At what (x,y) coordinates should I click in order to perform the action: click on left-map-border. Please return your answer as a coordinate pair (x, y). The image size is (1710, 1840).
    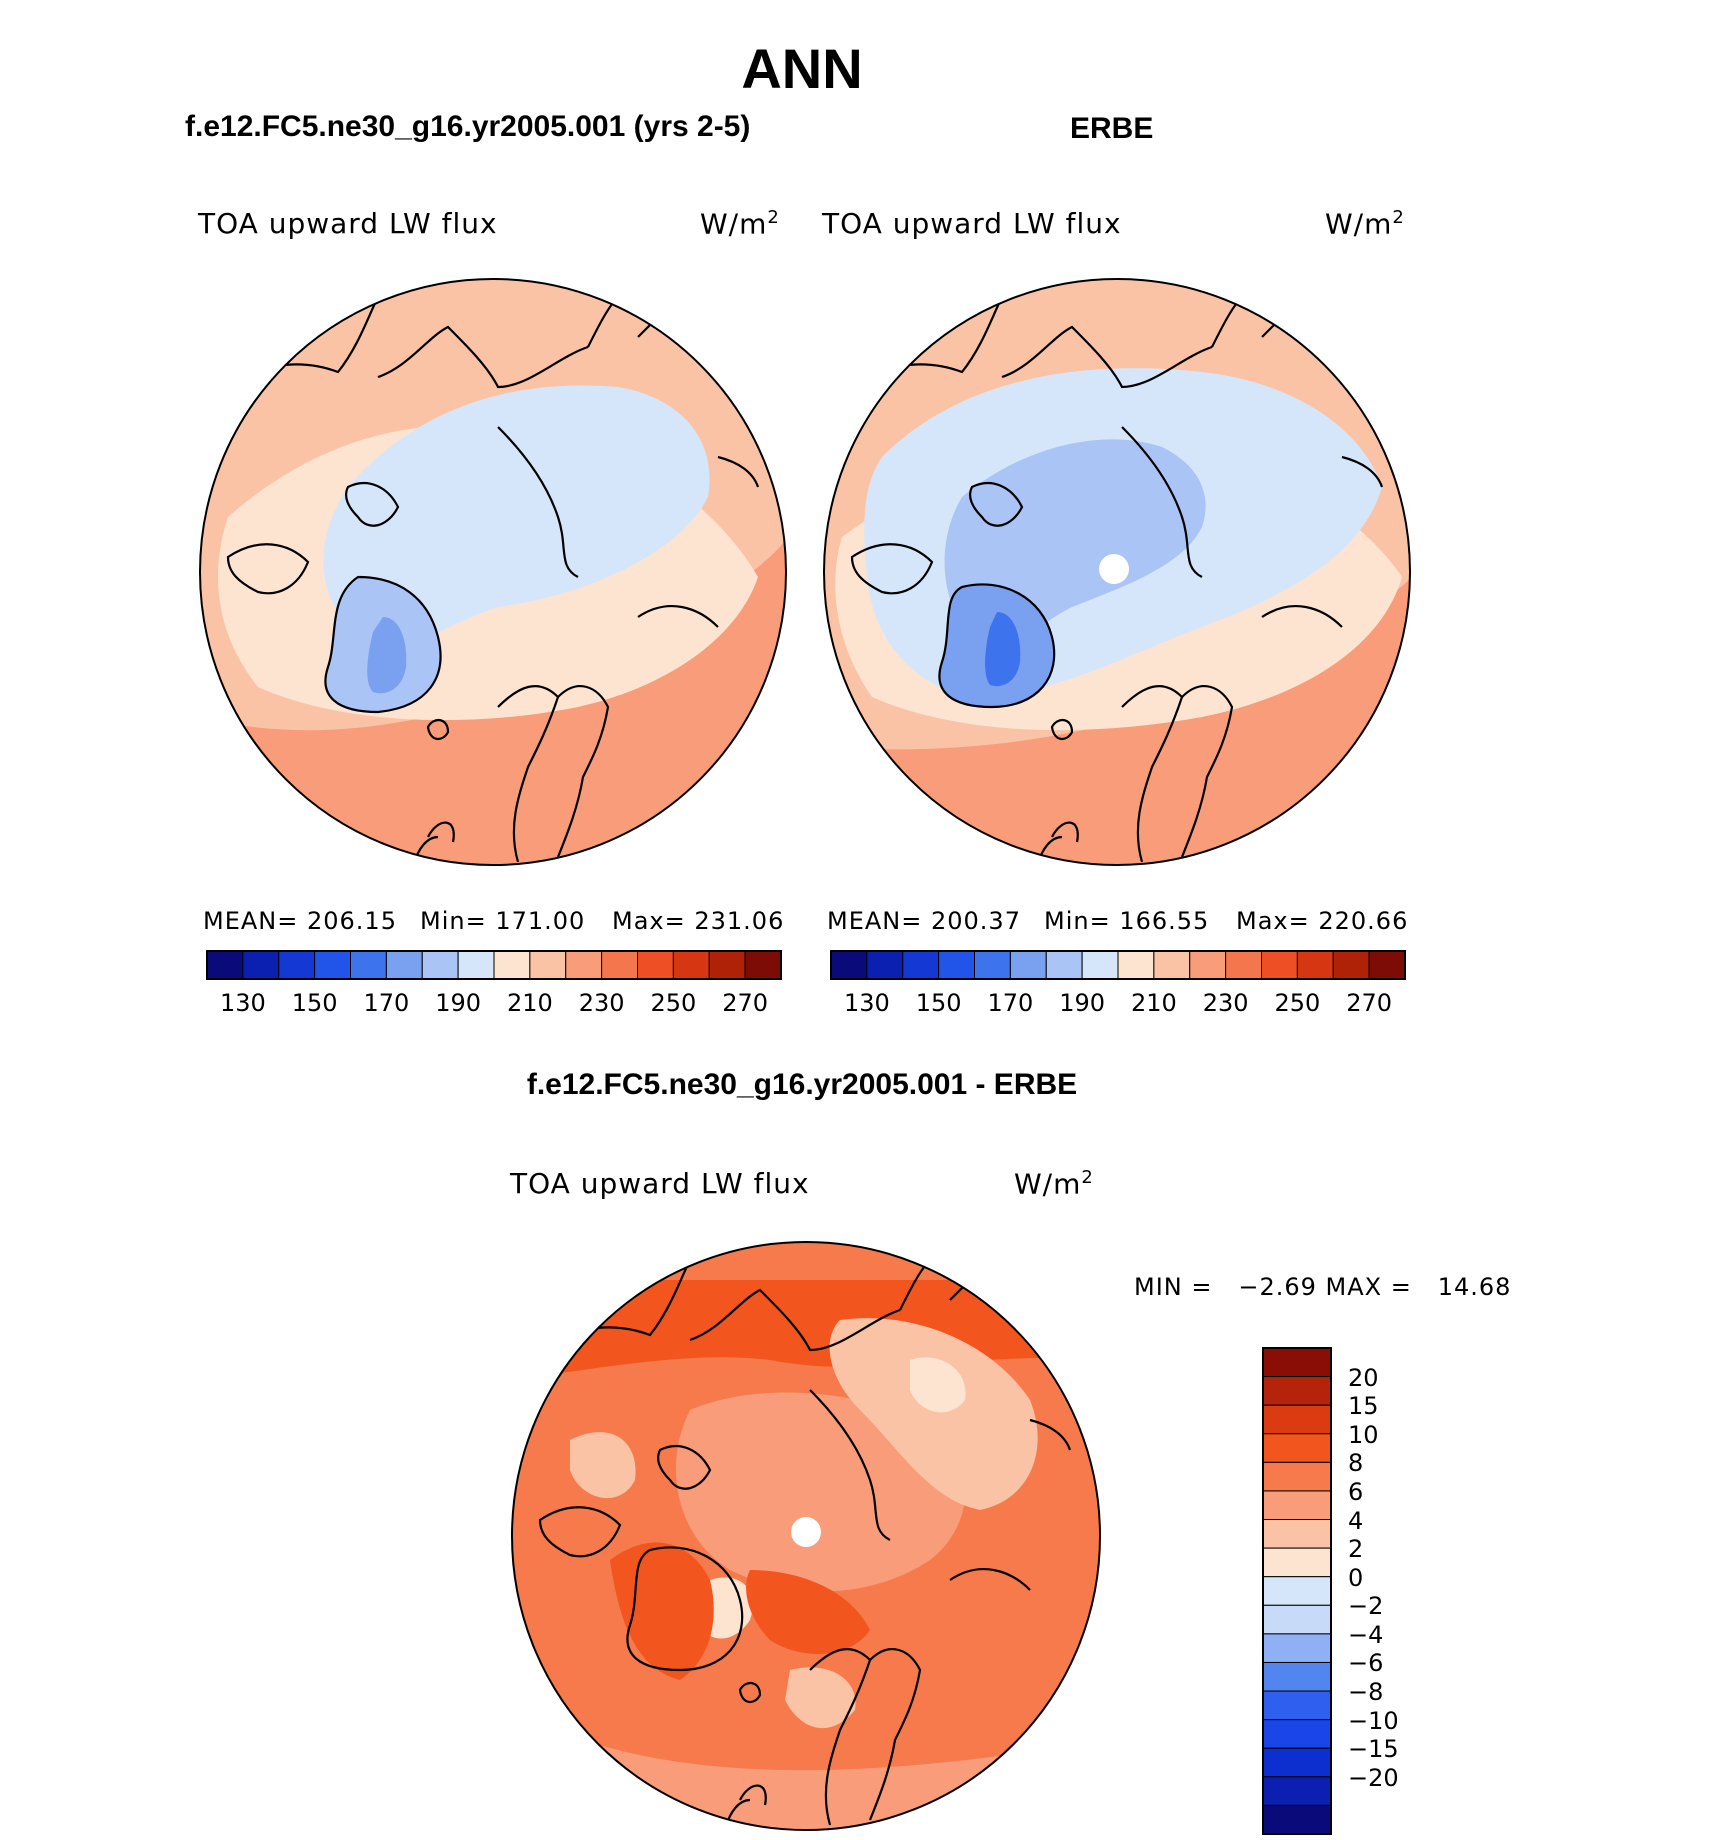
    Looking at the image, I should click on (493, 572).